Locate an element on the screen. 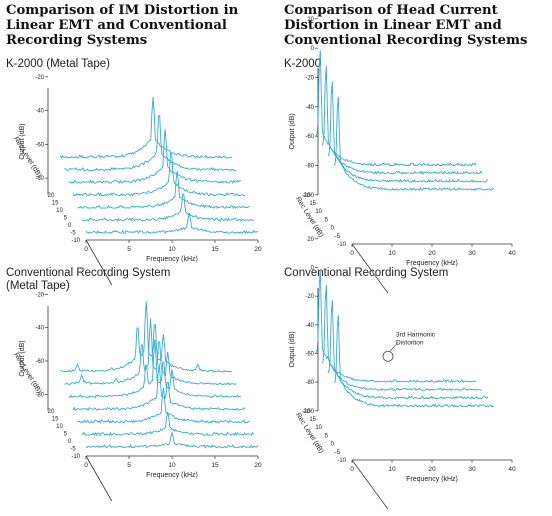 This screenshot has width=552, height=516. z-tick-label-hc-conv: 10 is located at coordinates (318, 428).